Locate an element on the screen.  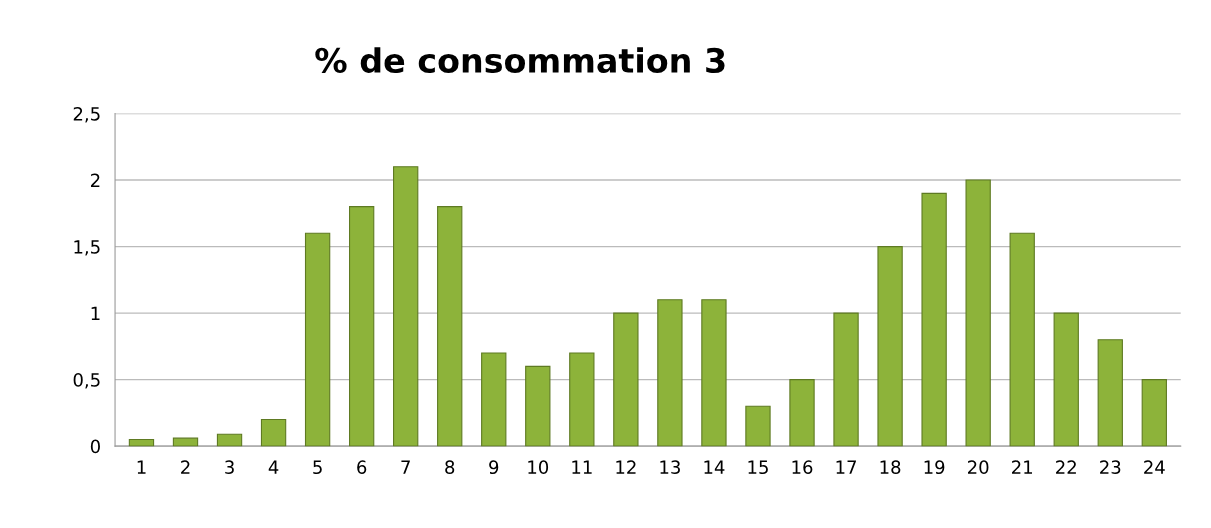
x-tick-label: 19 is located at coordinates (934, 467).